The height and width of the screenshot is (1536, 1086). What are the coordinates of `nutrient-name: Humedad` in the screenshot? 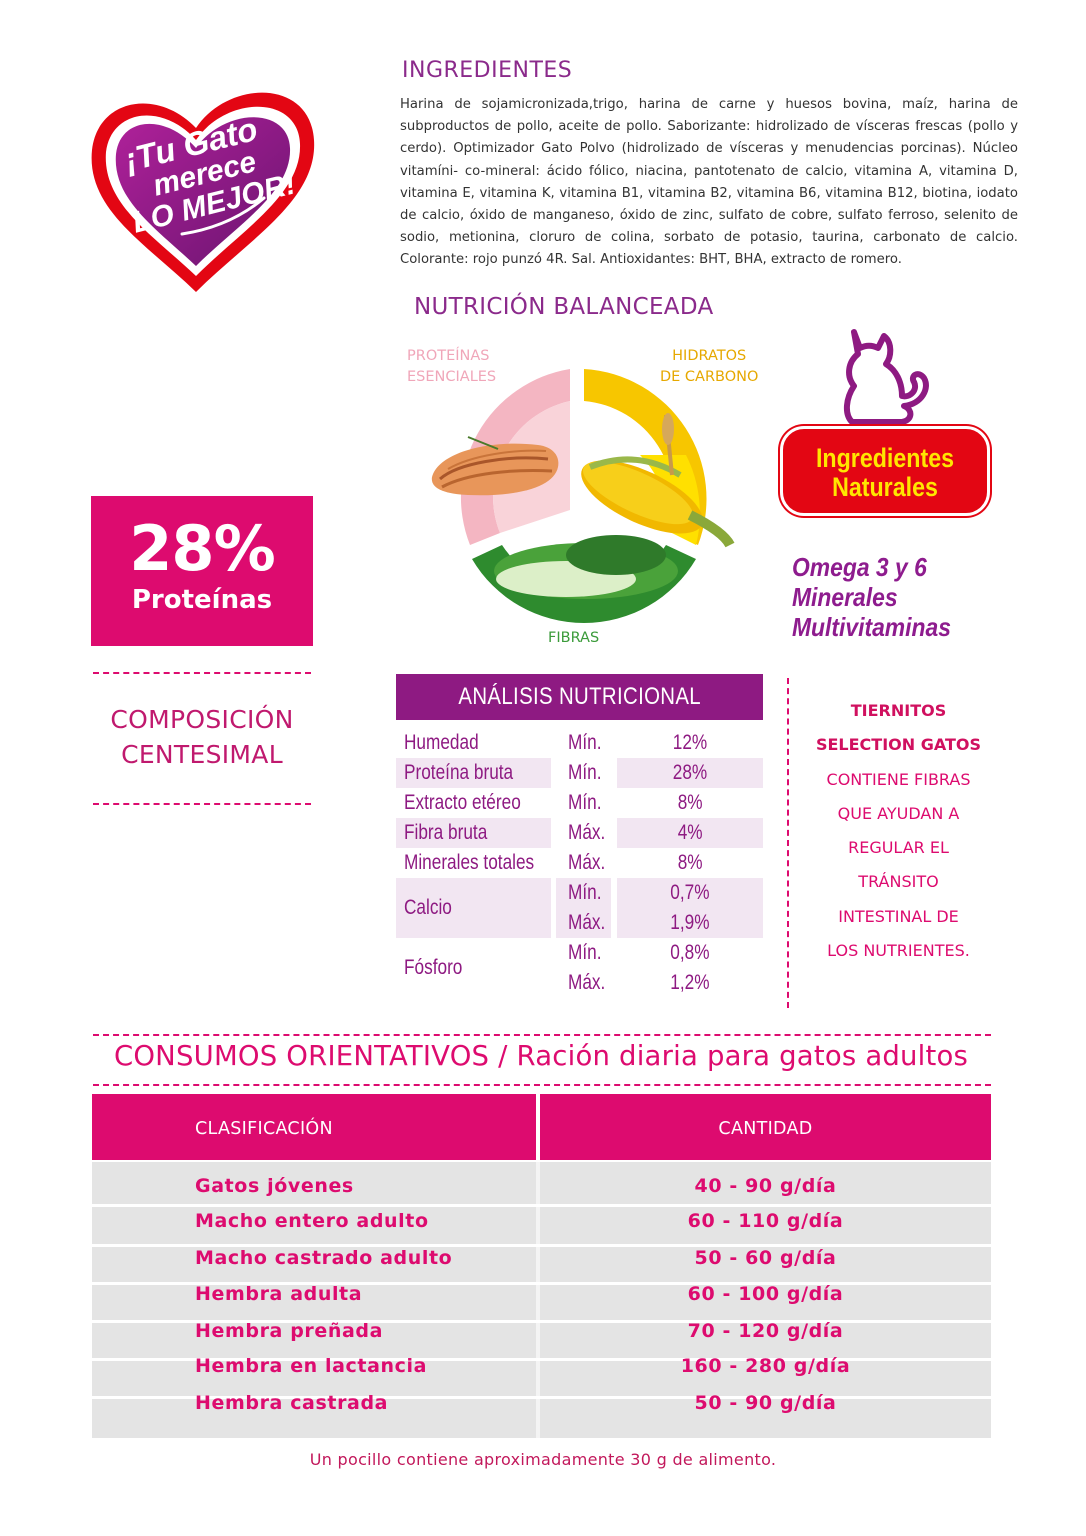 It's located at (441, 742).